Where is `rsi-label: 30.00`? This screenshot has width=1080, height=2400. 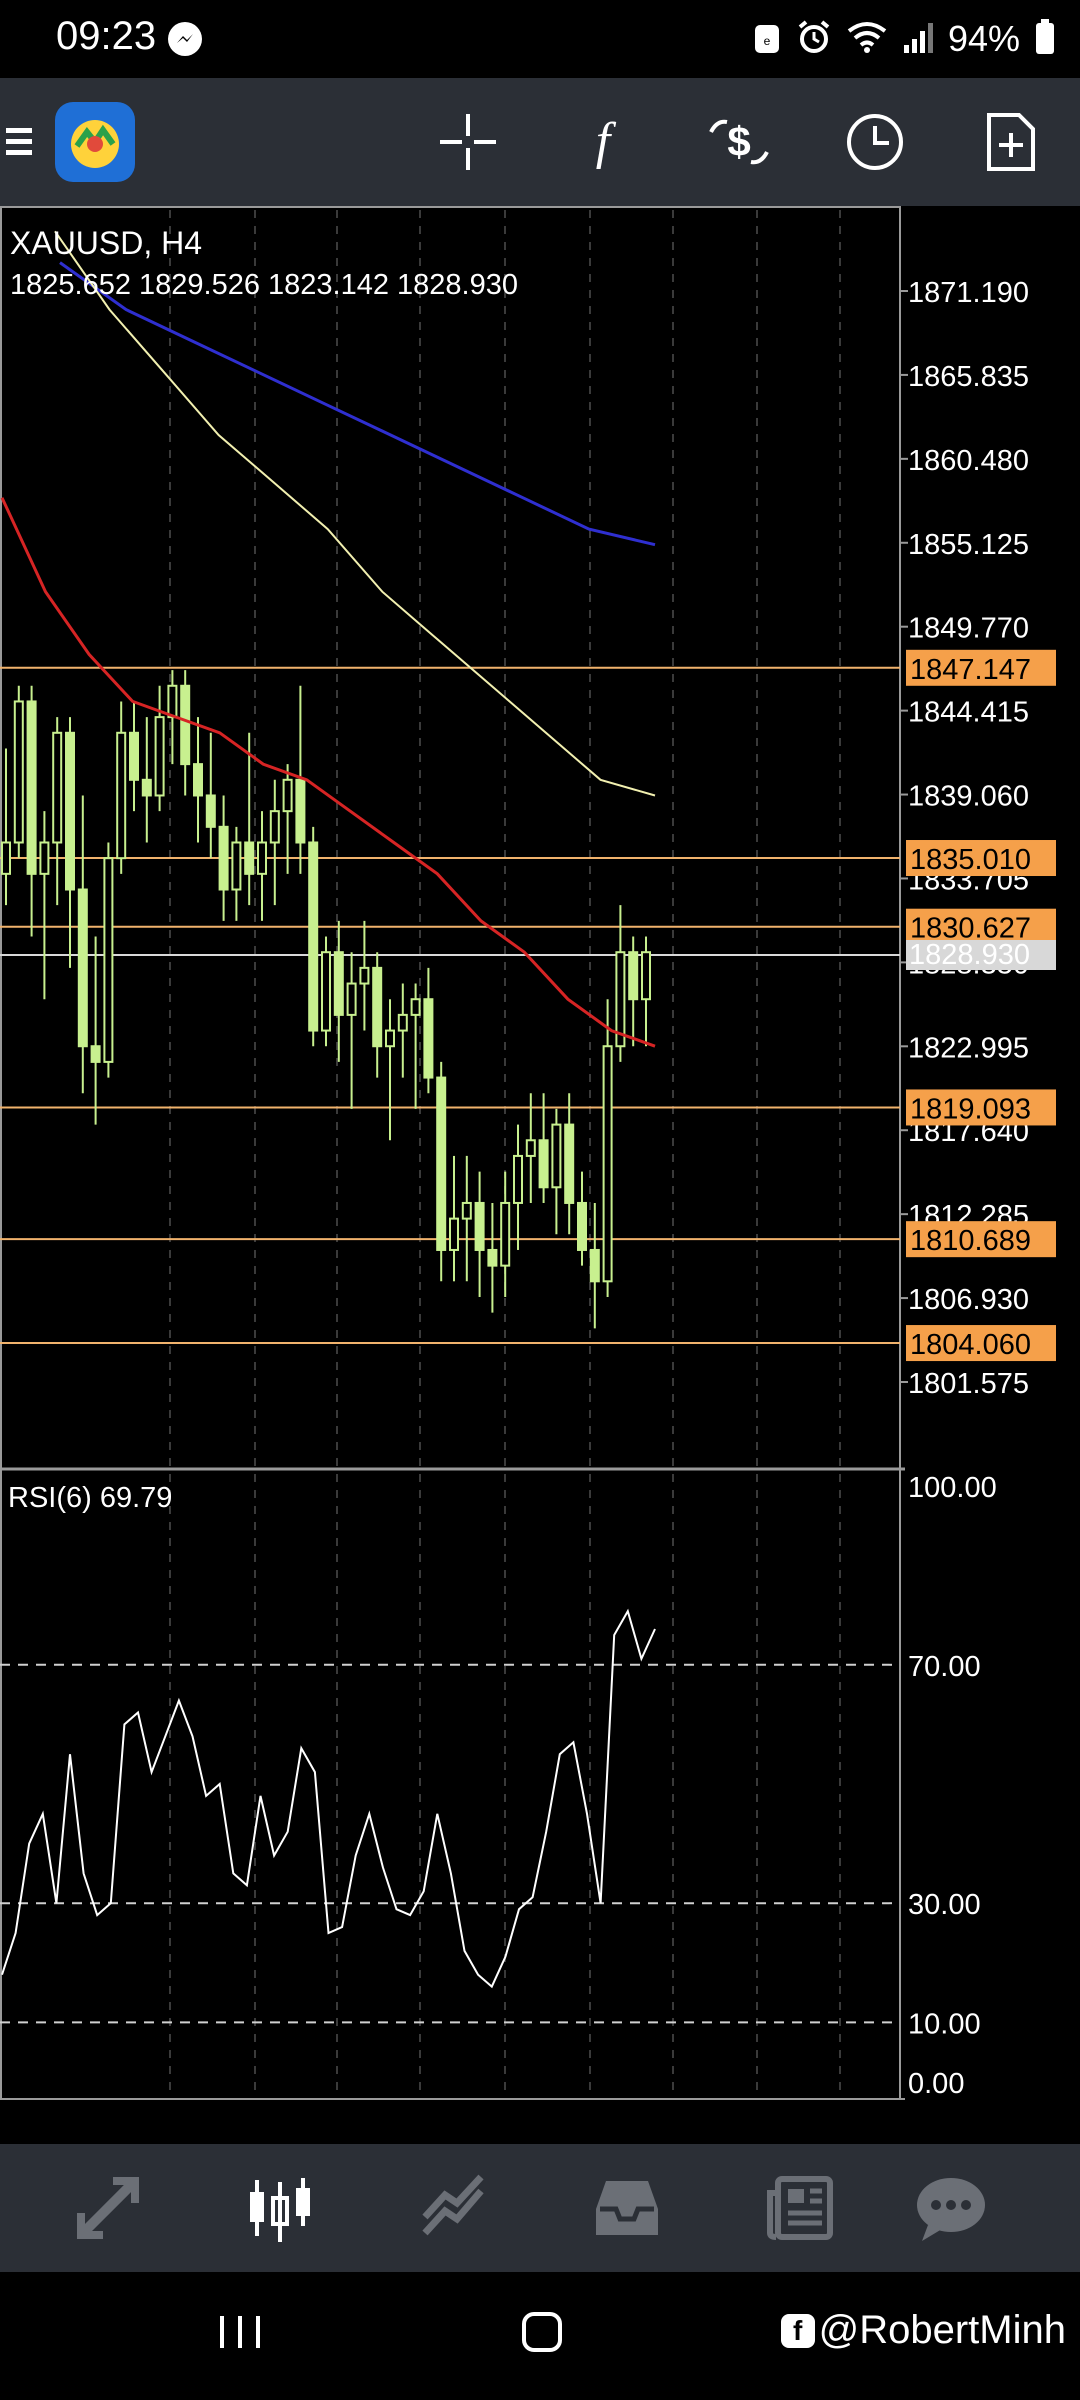 rsi-label: 30.00 is located at coordinates (944, 1905).